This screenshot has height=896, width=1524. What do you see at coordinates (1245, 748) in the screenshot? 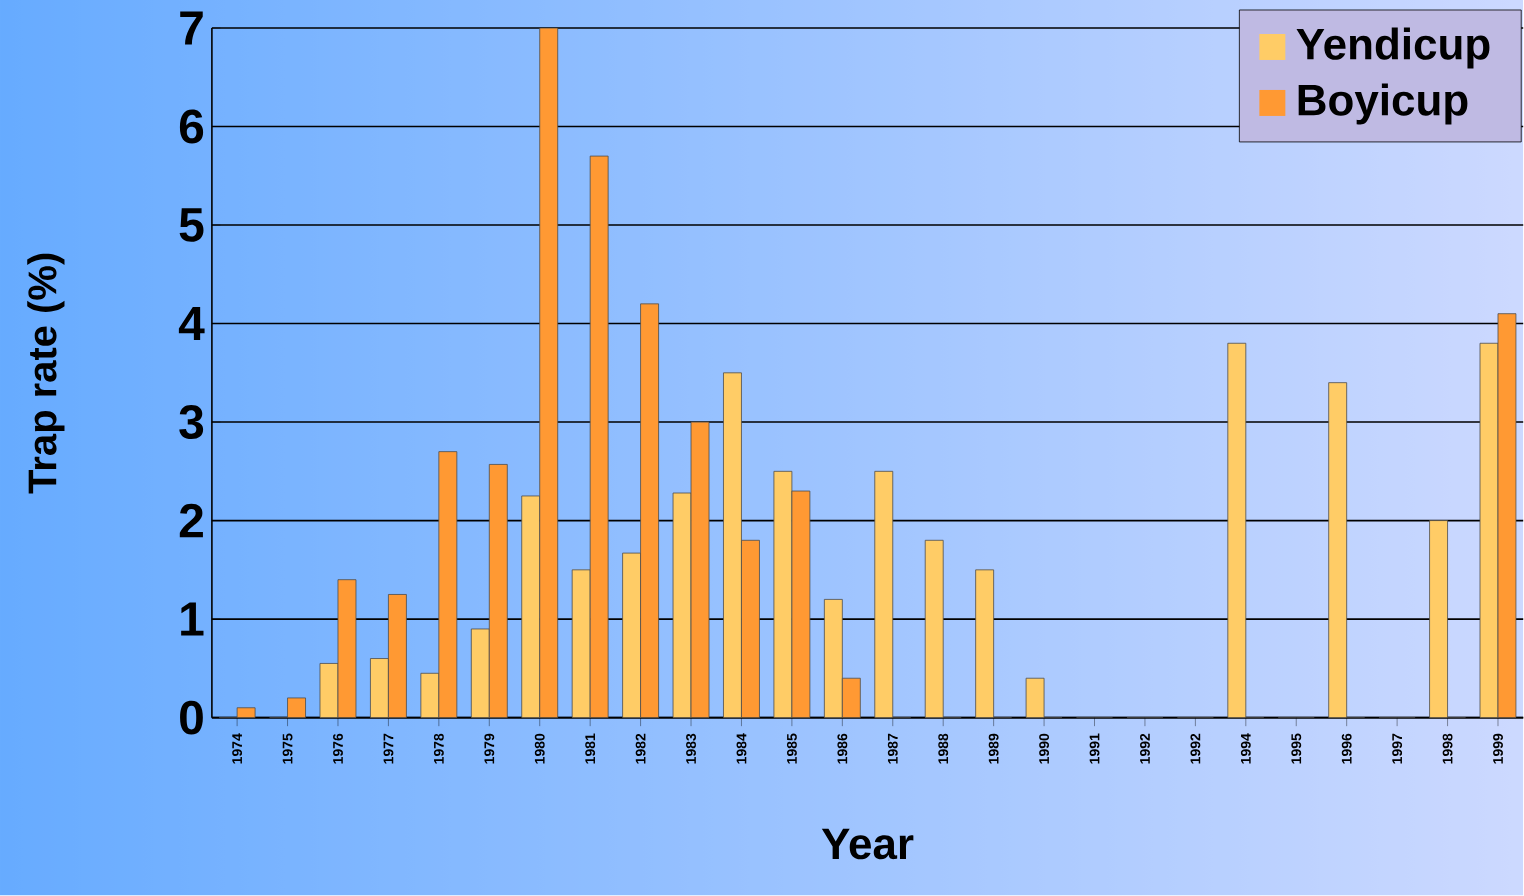
I see `x-tick-label: 1994` at bounding box center [1245, 748].